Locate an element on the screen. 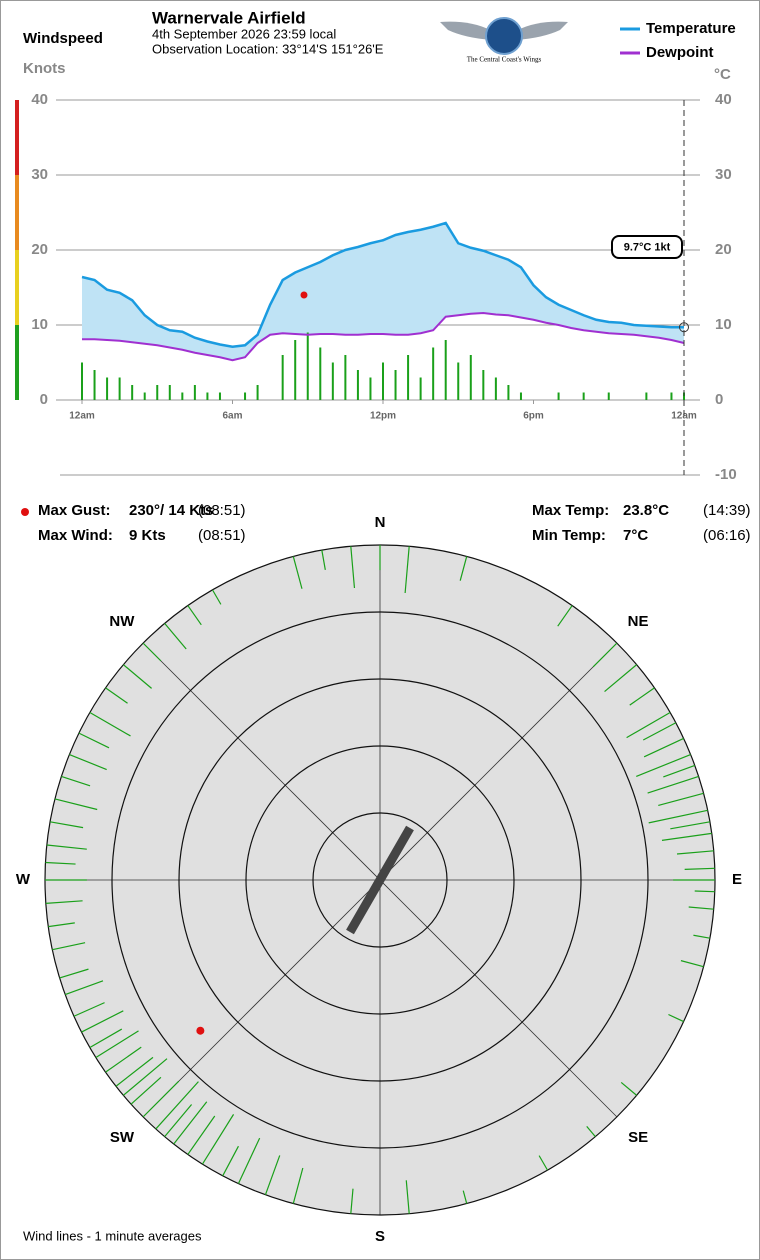 The width and height of the screenshot is (760, 1260). y2-tick-label: -10 is located at coordinates (726, 474).